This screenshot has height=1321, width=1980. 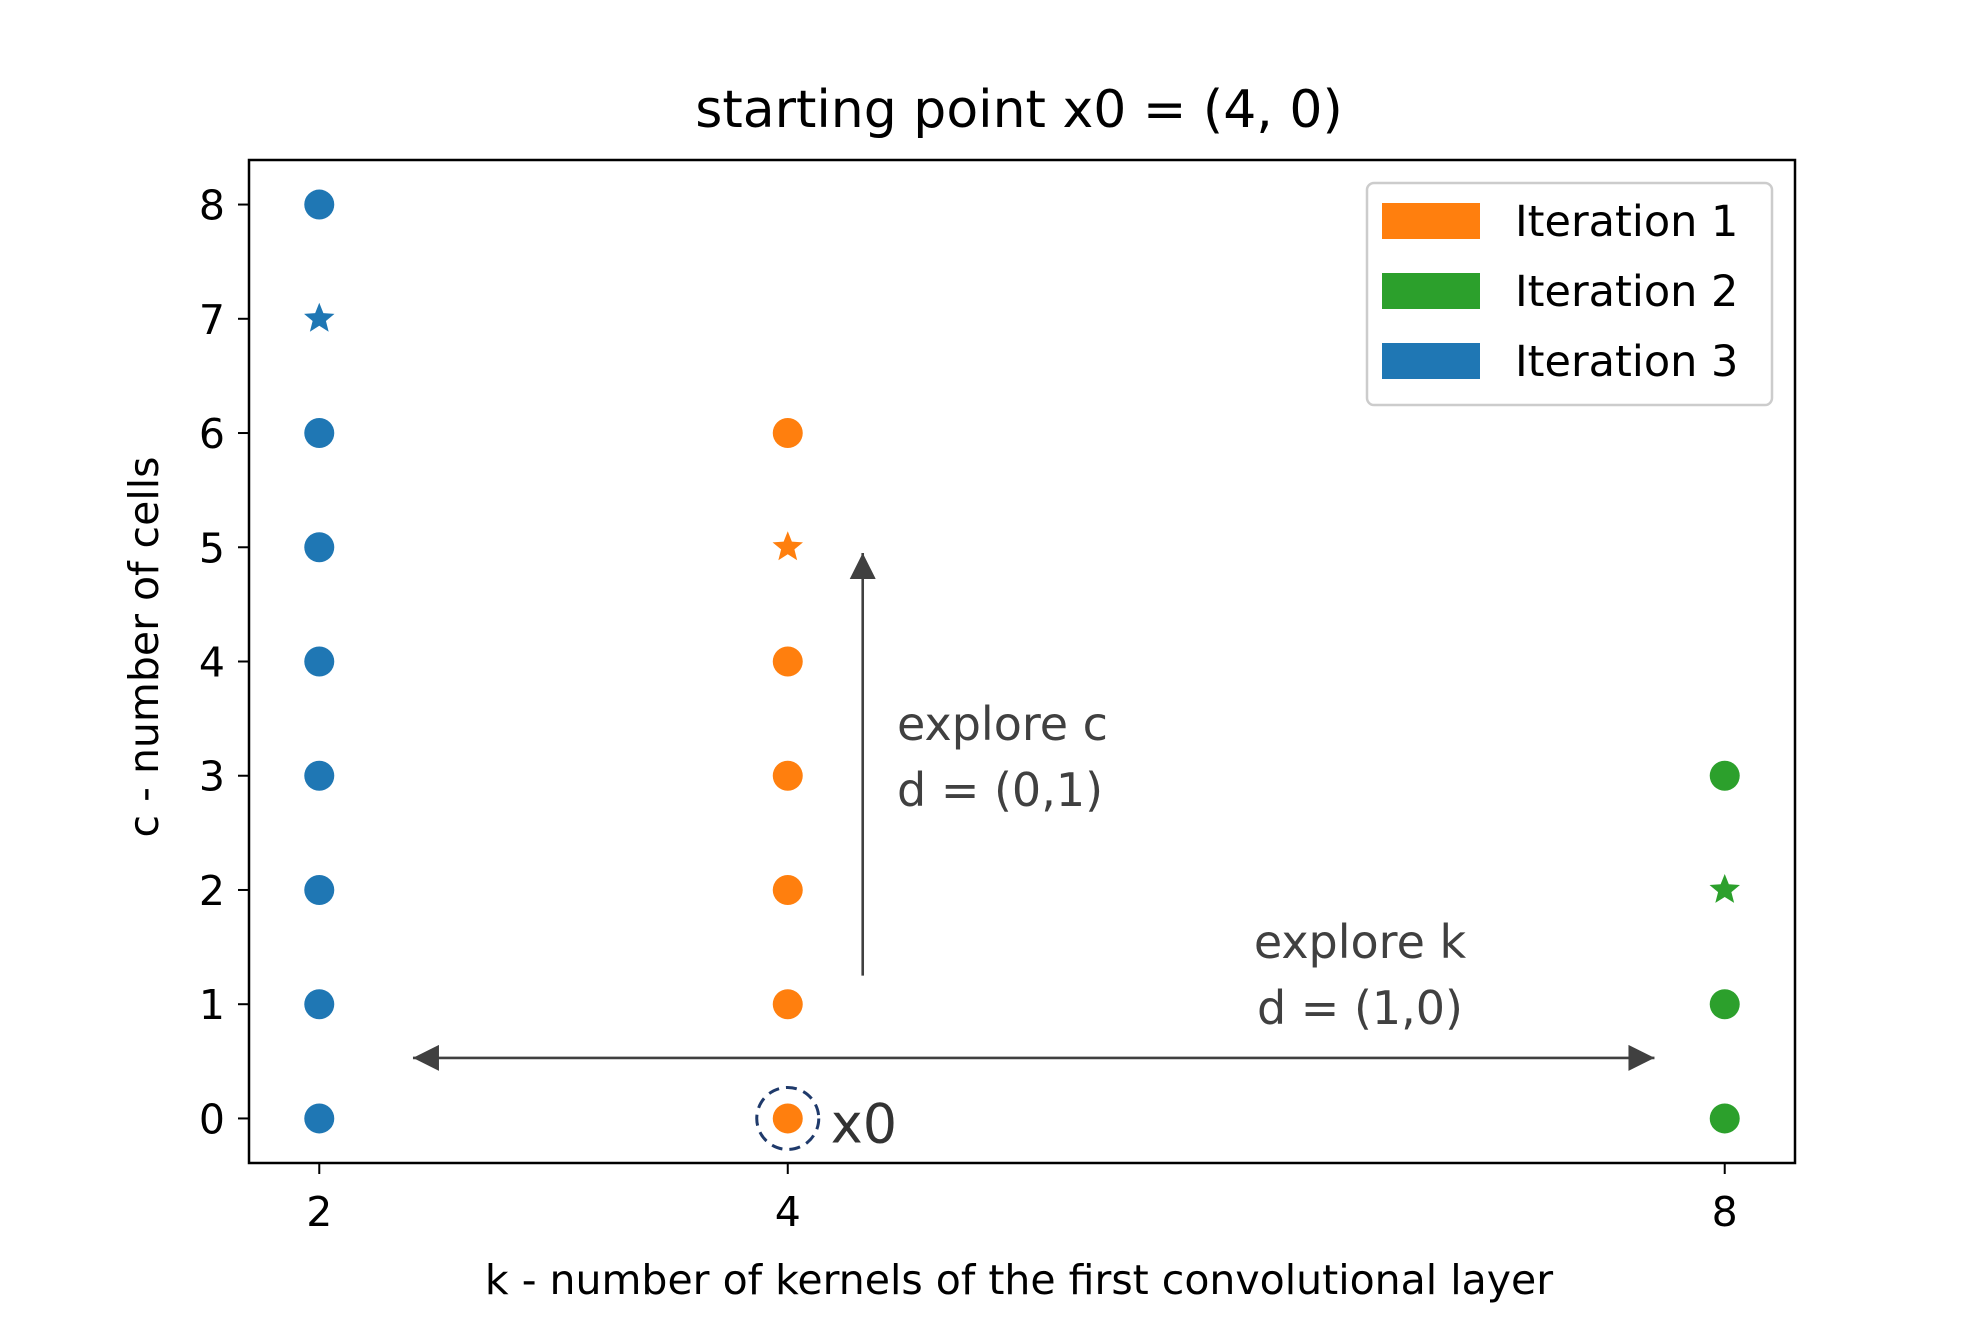 I want to click on x-tick-label: 8, so click(x=1725, y=1212).